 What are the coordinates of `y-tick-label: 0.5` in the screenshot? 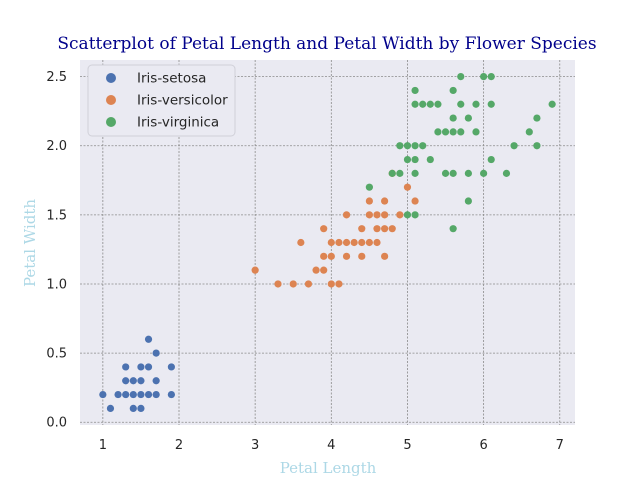 It's located at (56, 354).